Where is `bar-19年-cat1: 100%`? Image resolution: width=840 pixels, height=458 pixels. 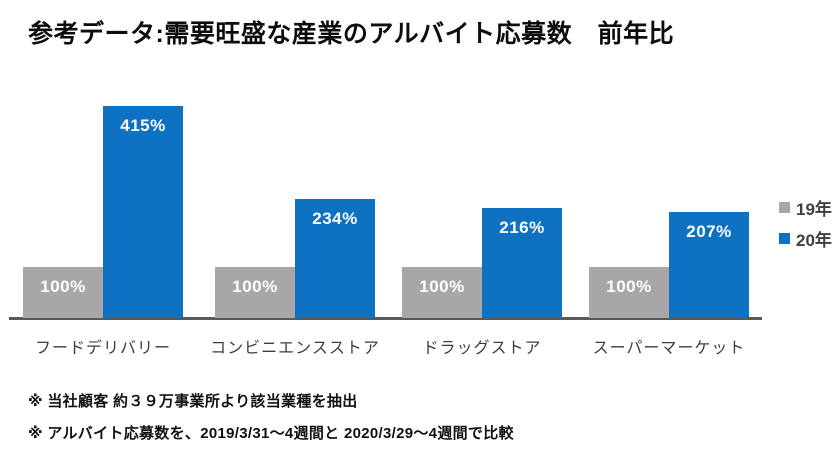 bar-19年-cat1: 100% is located at coordinates (255, 292).